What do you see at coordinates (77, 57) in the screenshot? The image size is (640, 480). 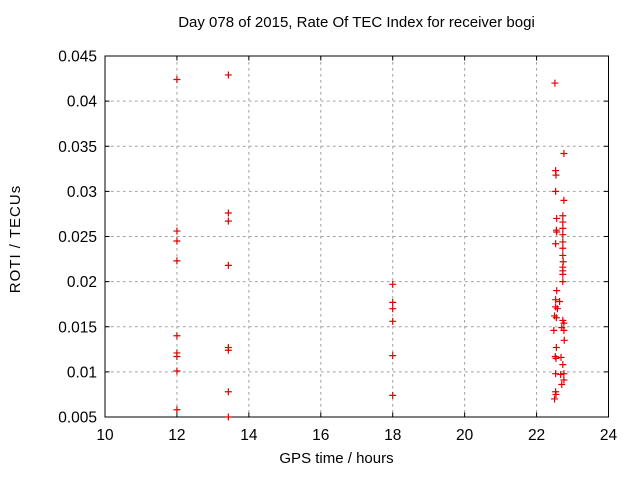 I see `y-tick-label: 0.045` at bounding box center [77, 57].